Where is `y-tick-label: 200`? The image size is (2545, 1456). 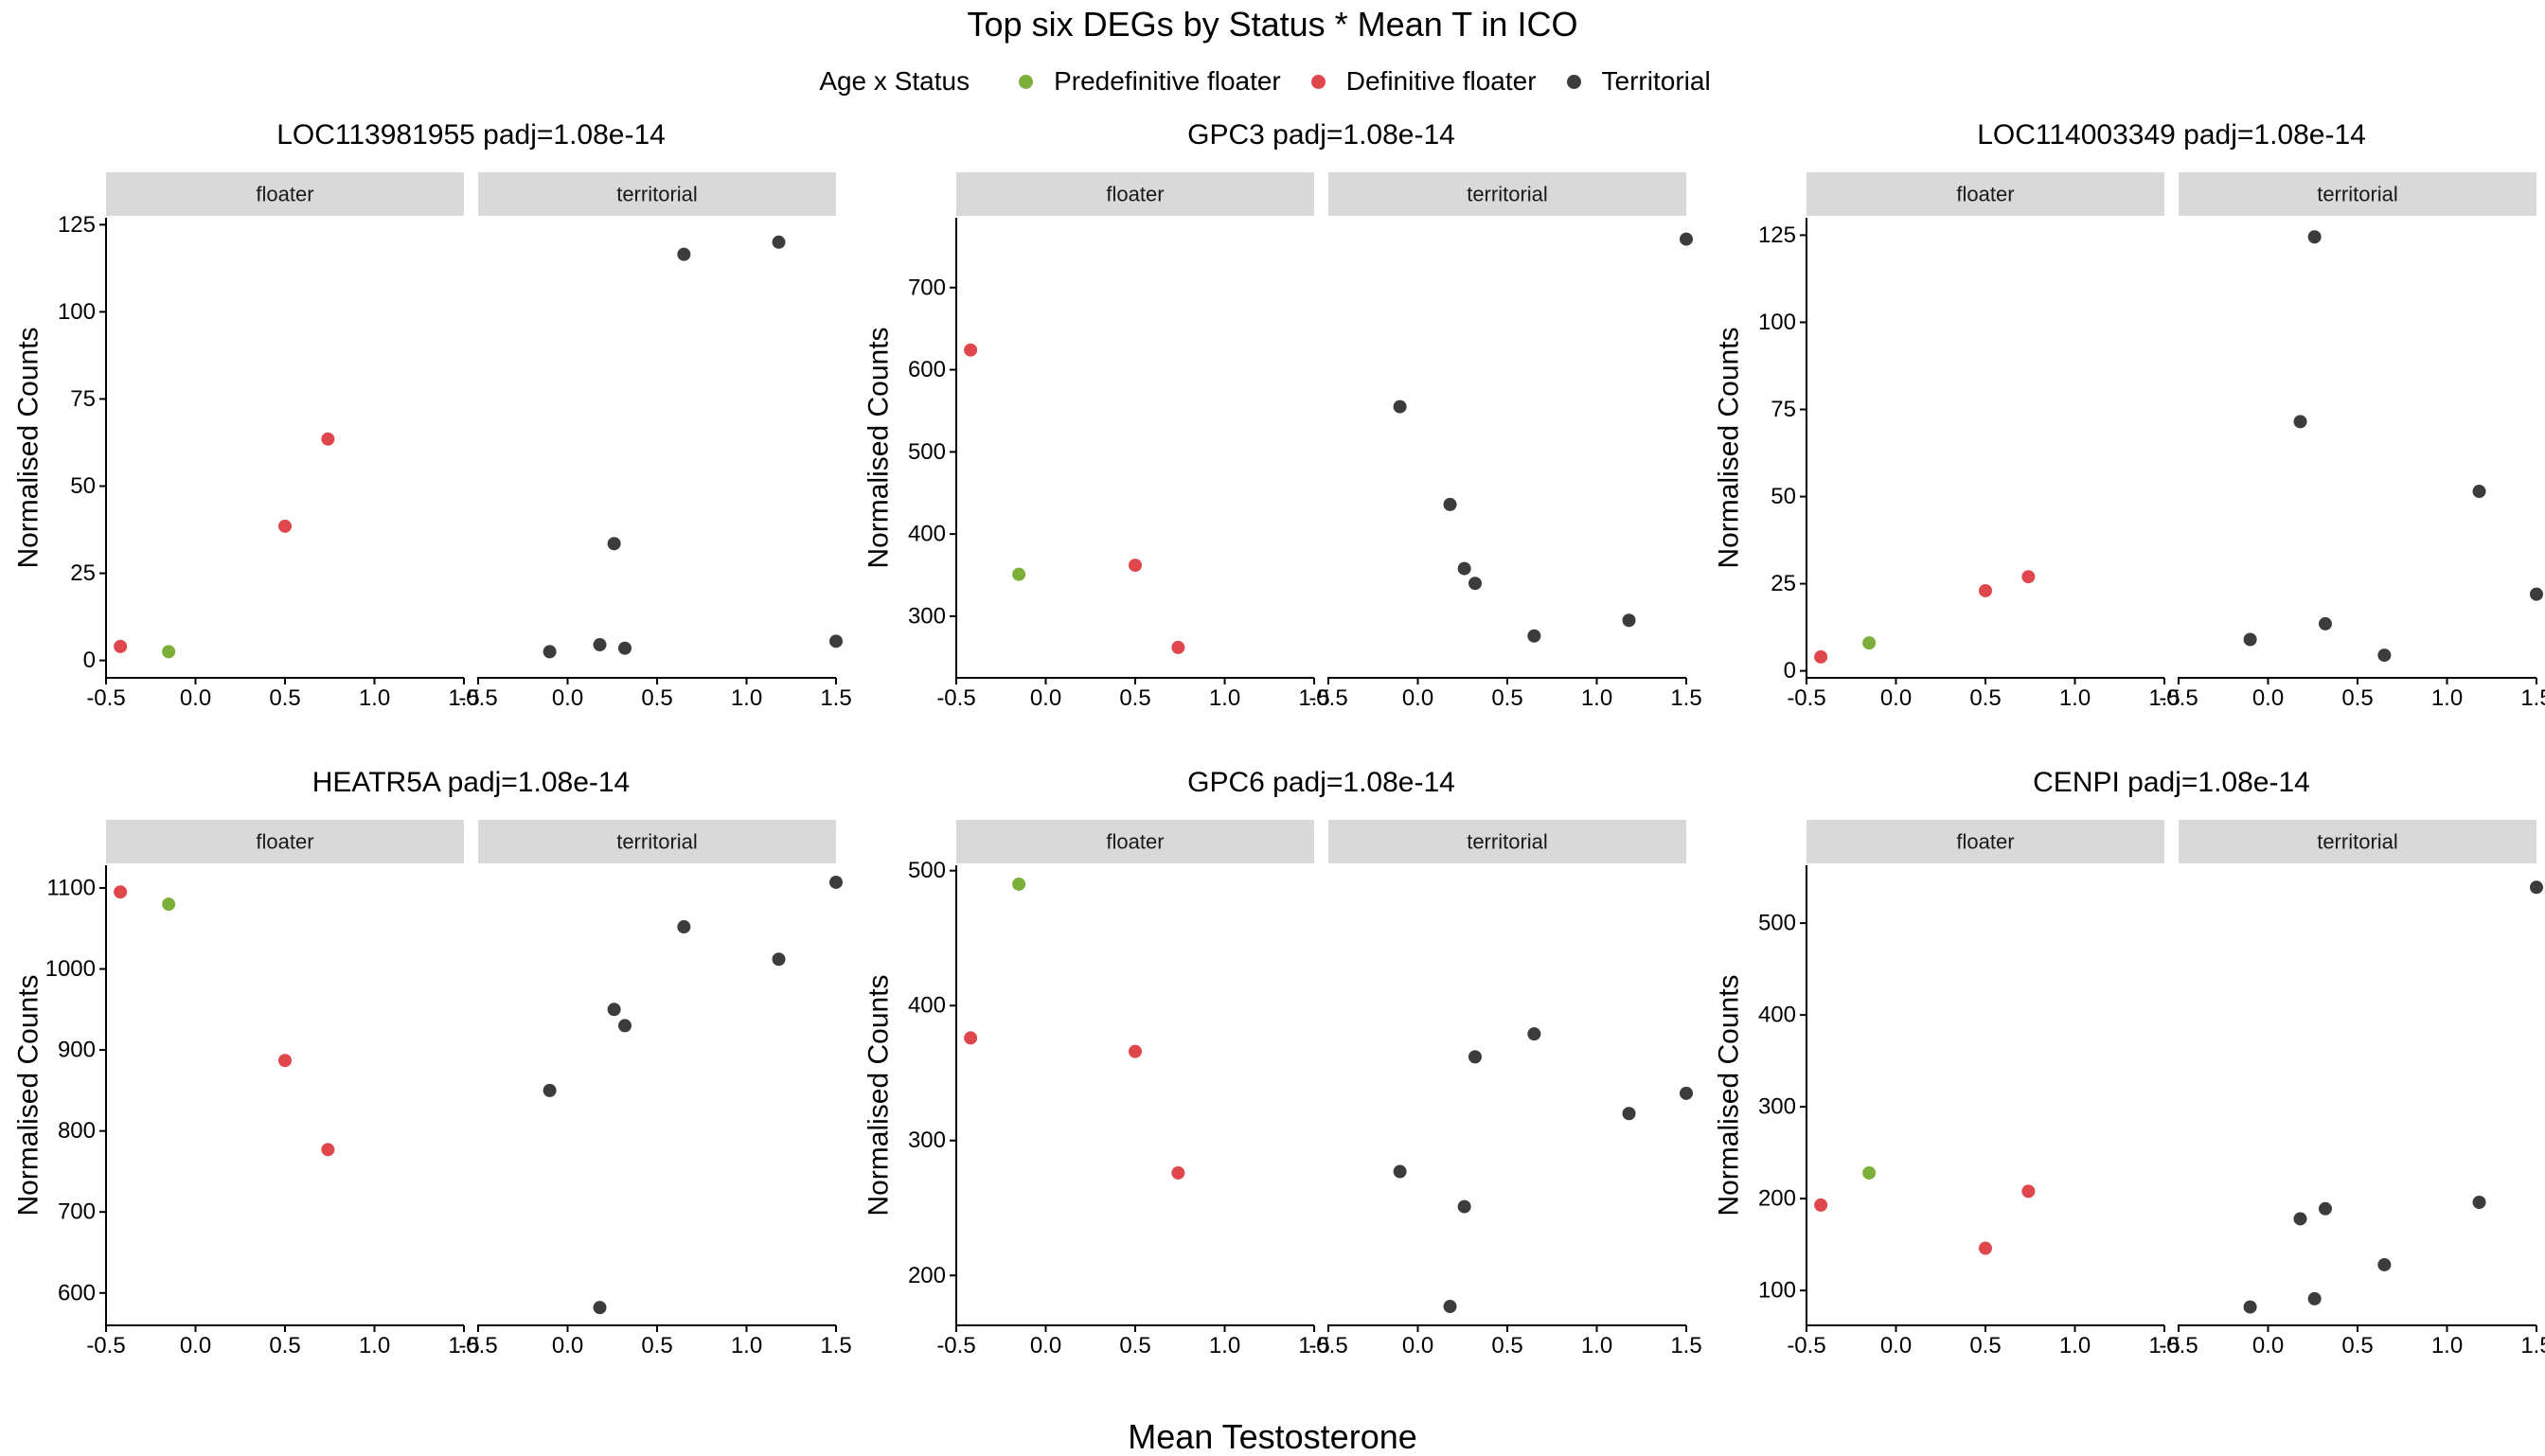 y-tick-label: 200 is located at coordinates (1777, 1199).